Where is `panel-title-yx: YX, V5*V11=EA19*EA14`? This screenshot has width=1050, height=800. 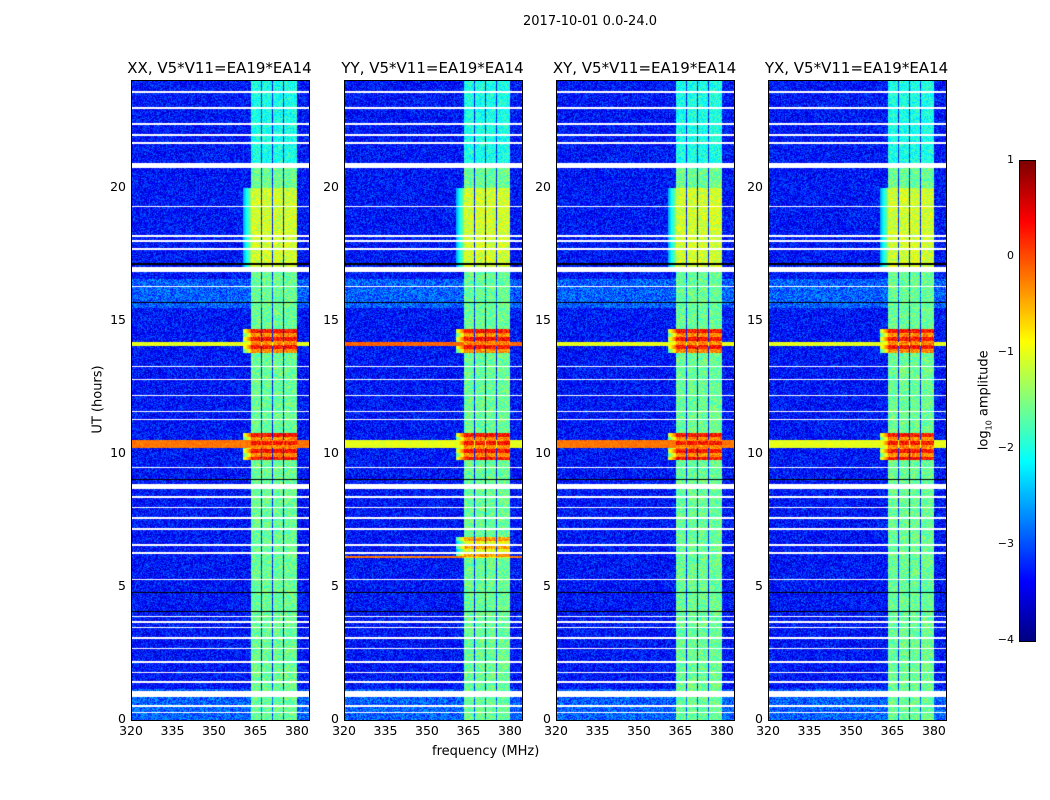
panel-title-yx: YX, V5*V11=EA19*EA14 is located at coordinates (856, 68).